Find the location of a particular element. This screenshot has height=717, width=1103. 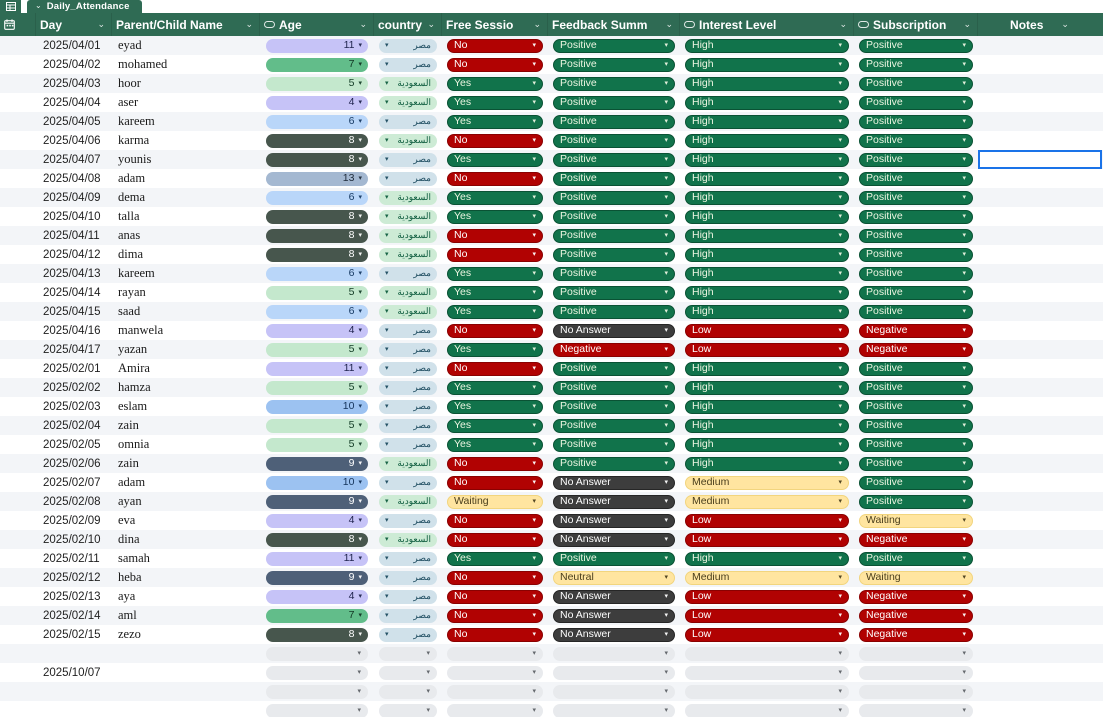

name-cell: hoor is located at coordinates (129, 83).